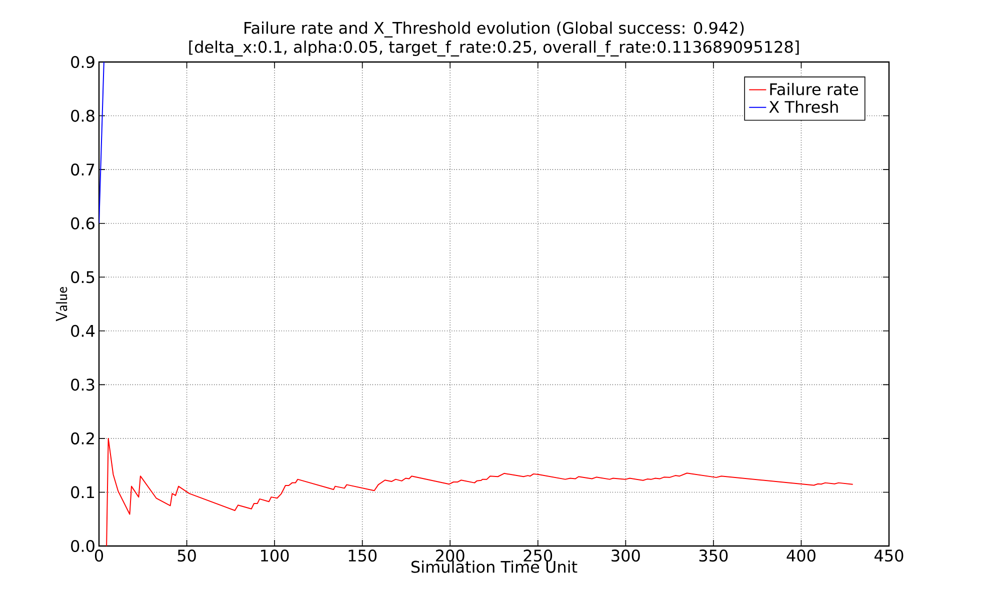 This screenshot has width=994, height=590. I want to click on y-tick-label: 0.4, so click(83, 330).